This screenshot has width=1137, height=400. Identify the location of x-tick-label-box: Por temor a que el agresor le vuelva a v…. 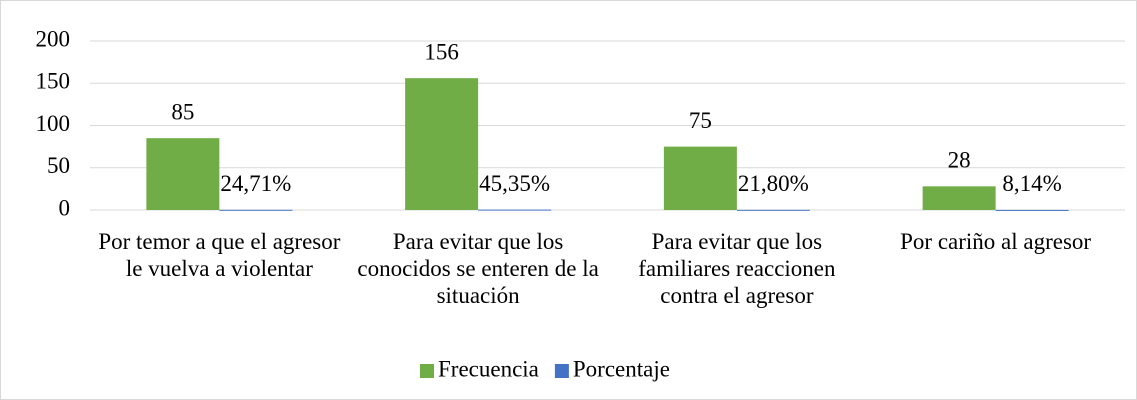
(219, 255).